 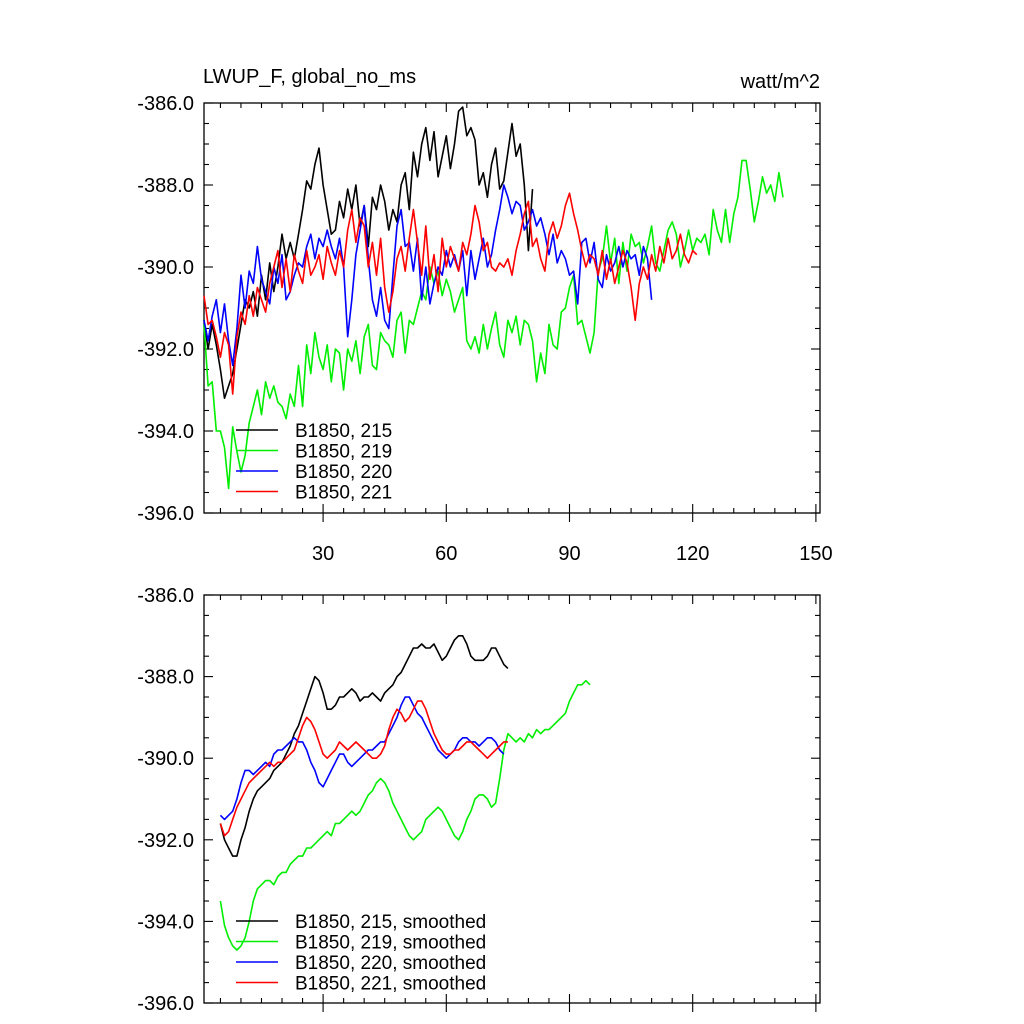 What do you see at coordinates (446, 554) in the screenshot?
I see `x-tick-label: 60` at bounding box center [446, 554].